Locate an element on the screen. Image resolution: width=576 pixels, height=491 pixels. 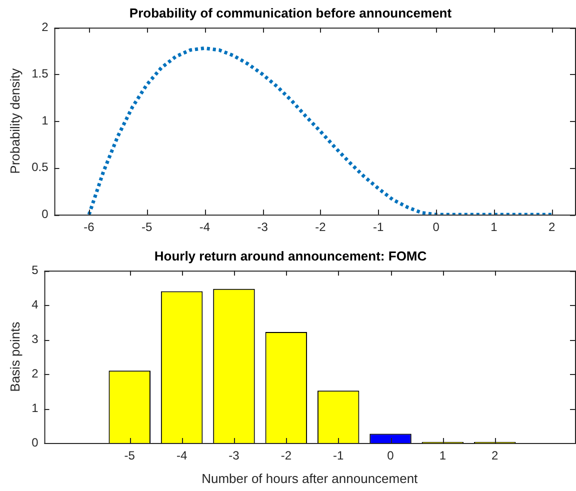
y-axis-title: Basis points is located at coordinates (14, 356).